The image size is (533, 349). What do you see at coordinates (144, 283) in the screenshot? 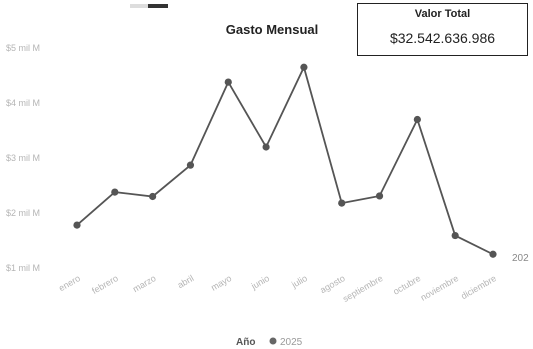
I see `x-tick-label: marzo` at bounding box center [144, 283].